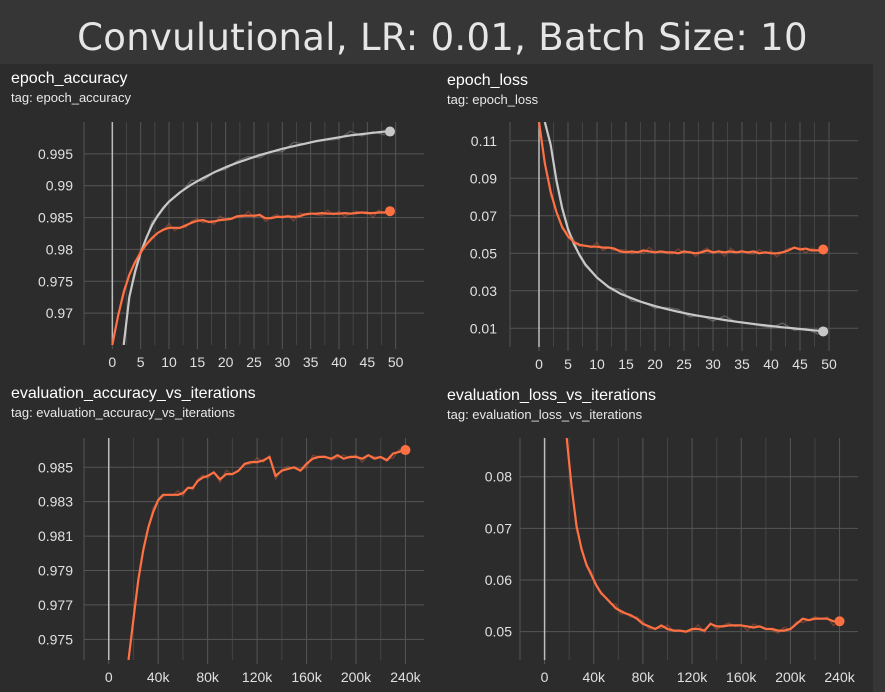 The width and height of the screenshot is (885, 692). What do you see at coordinates (483, 178) in the screenshot?
I see `y-tick-label: 0.09` at bounding box center [483, 178].